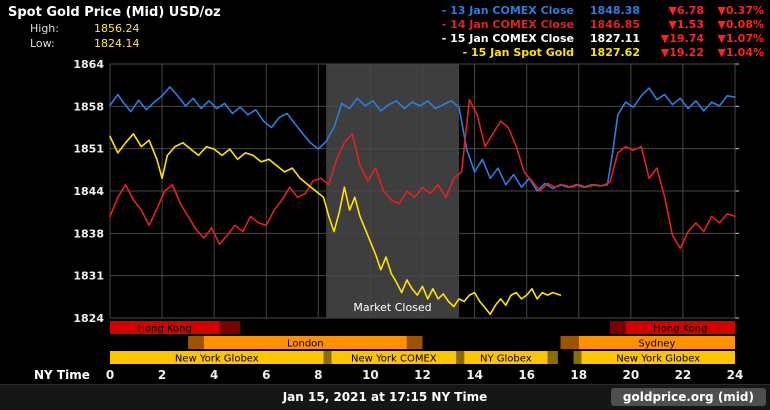  I want to click on legend-change: ▼6.78, so click(686, 10).